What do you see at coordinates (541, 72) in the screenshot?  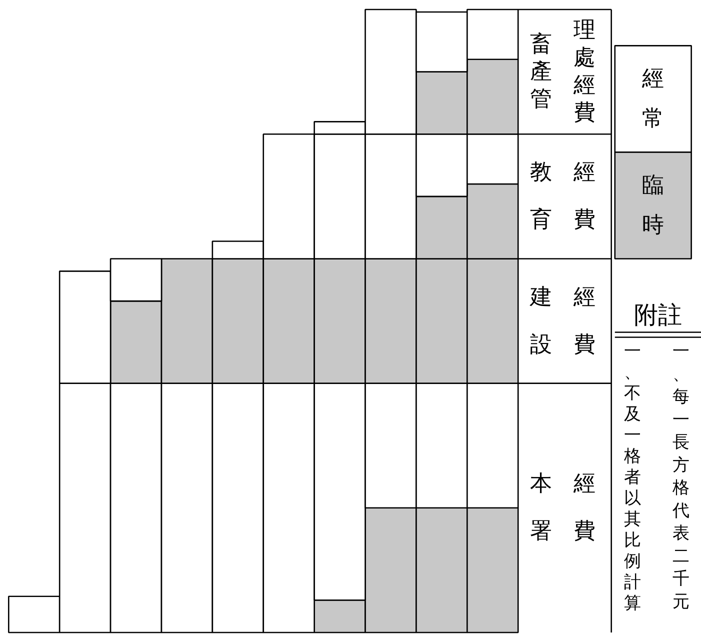 I see `text: 畜產管` at bounding box center [541, 72].